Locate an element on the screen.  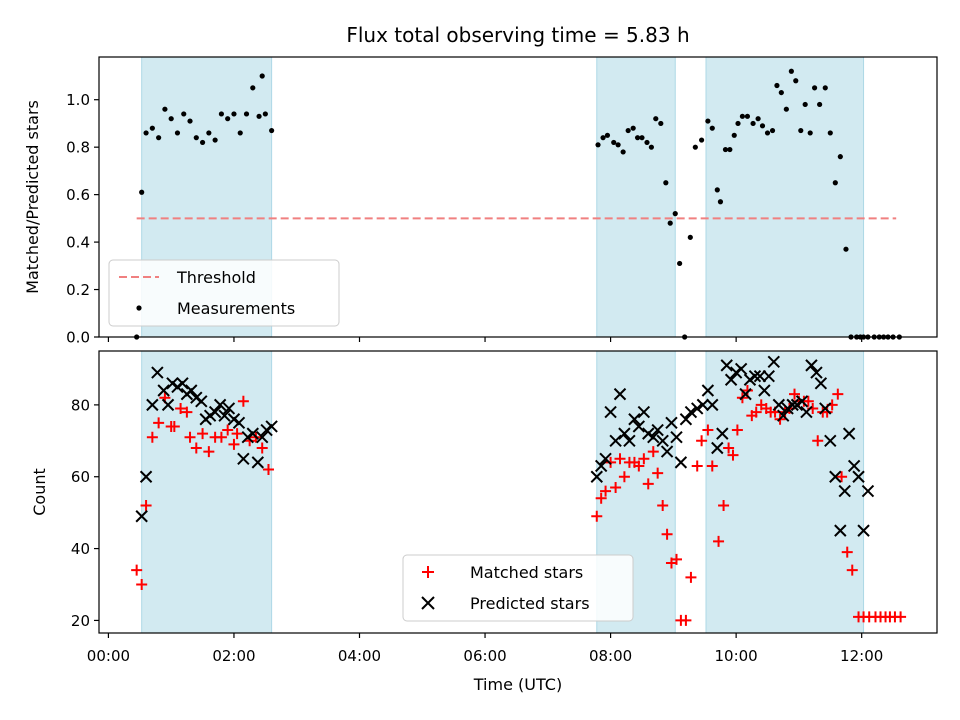
x-tick-label: 04:00 is located at coordinates (359, 656).